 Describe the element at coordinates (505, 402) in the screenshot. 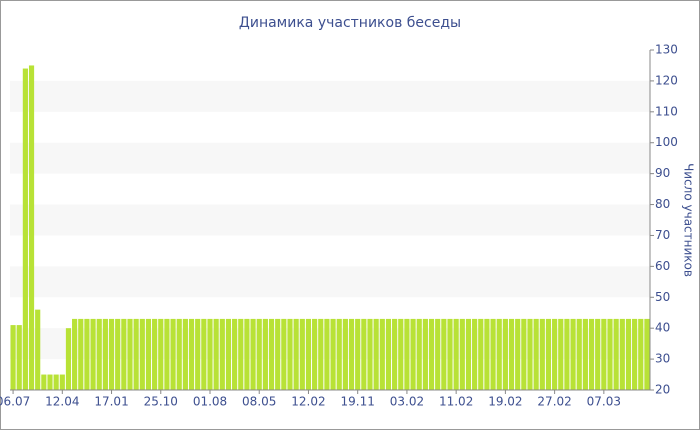

I see `x-tick-label: 19.02` at that location.